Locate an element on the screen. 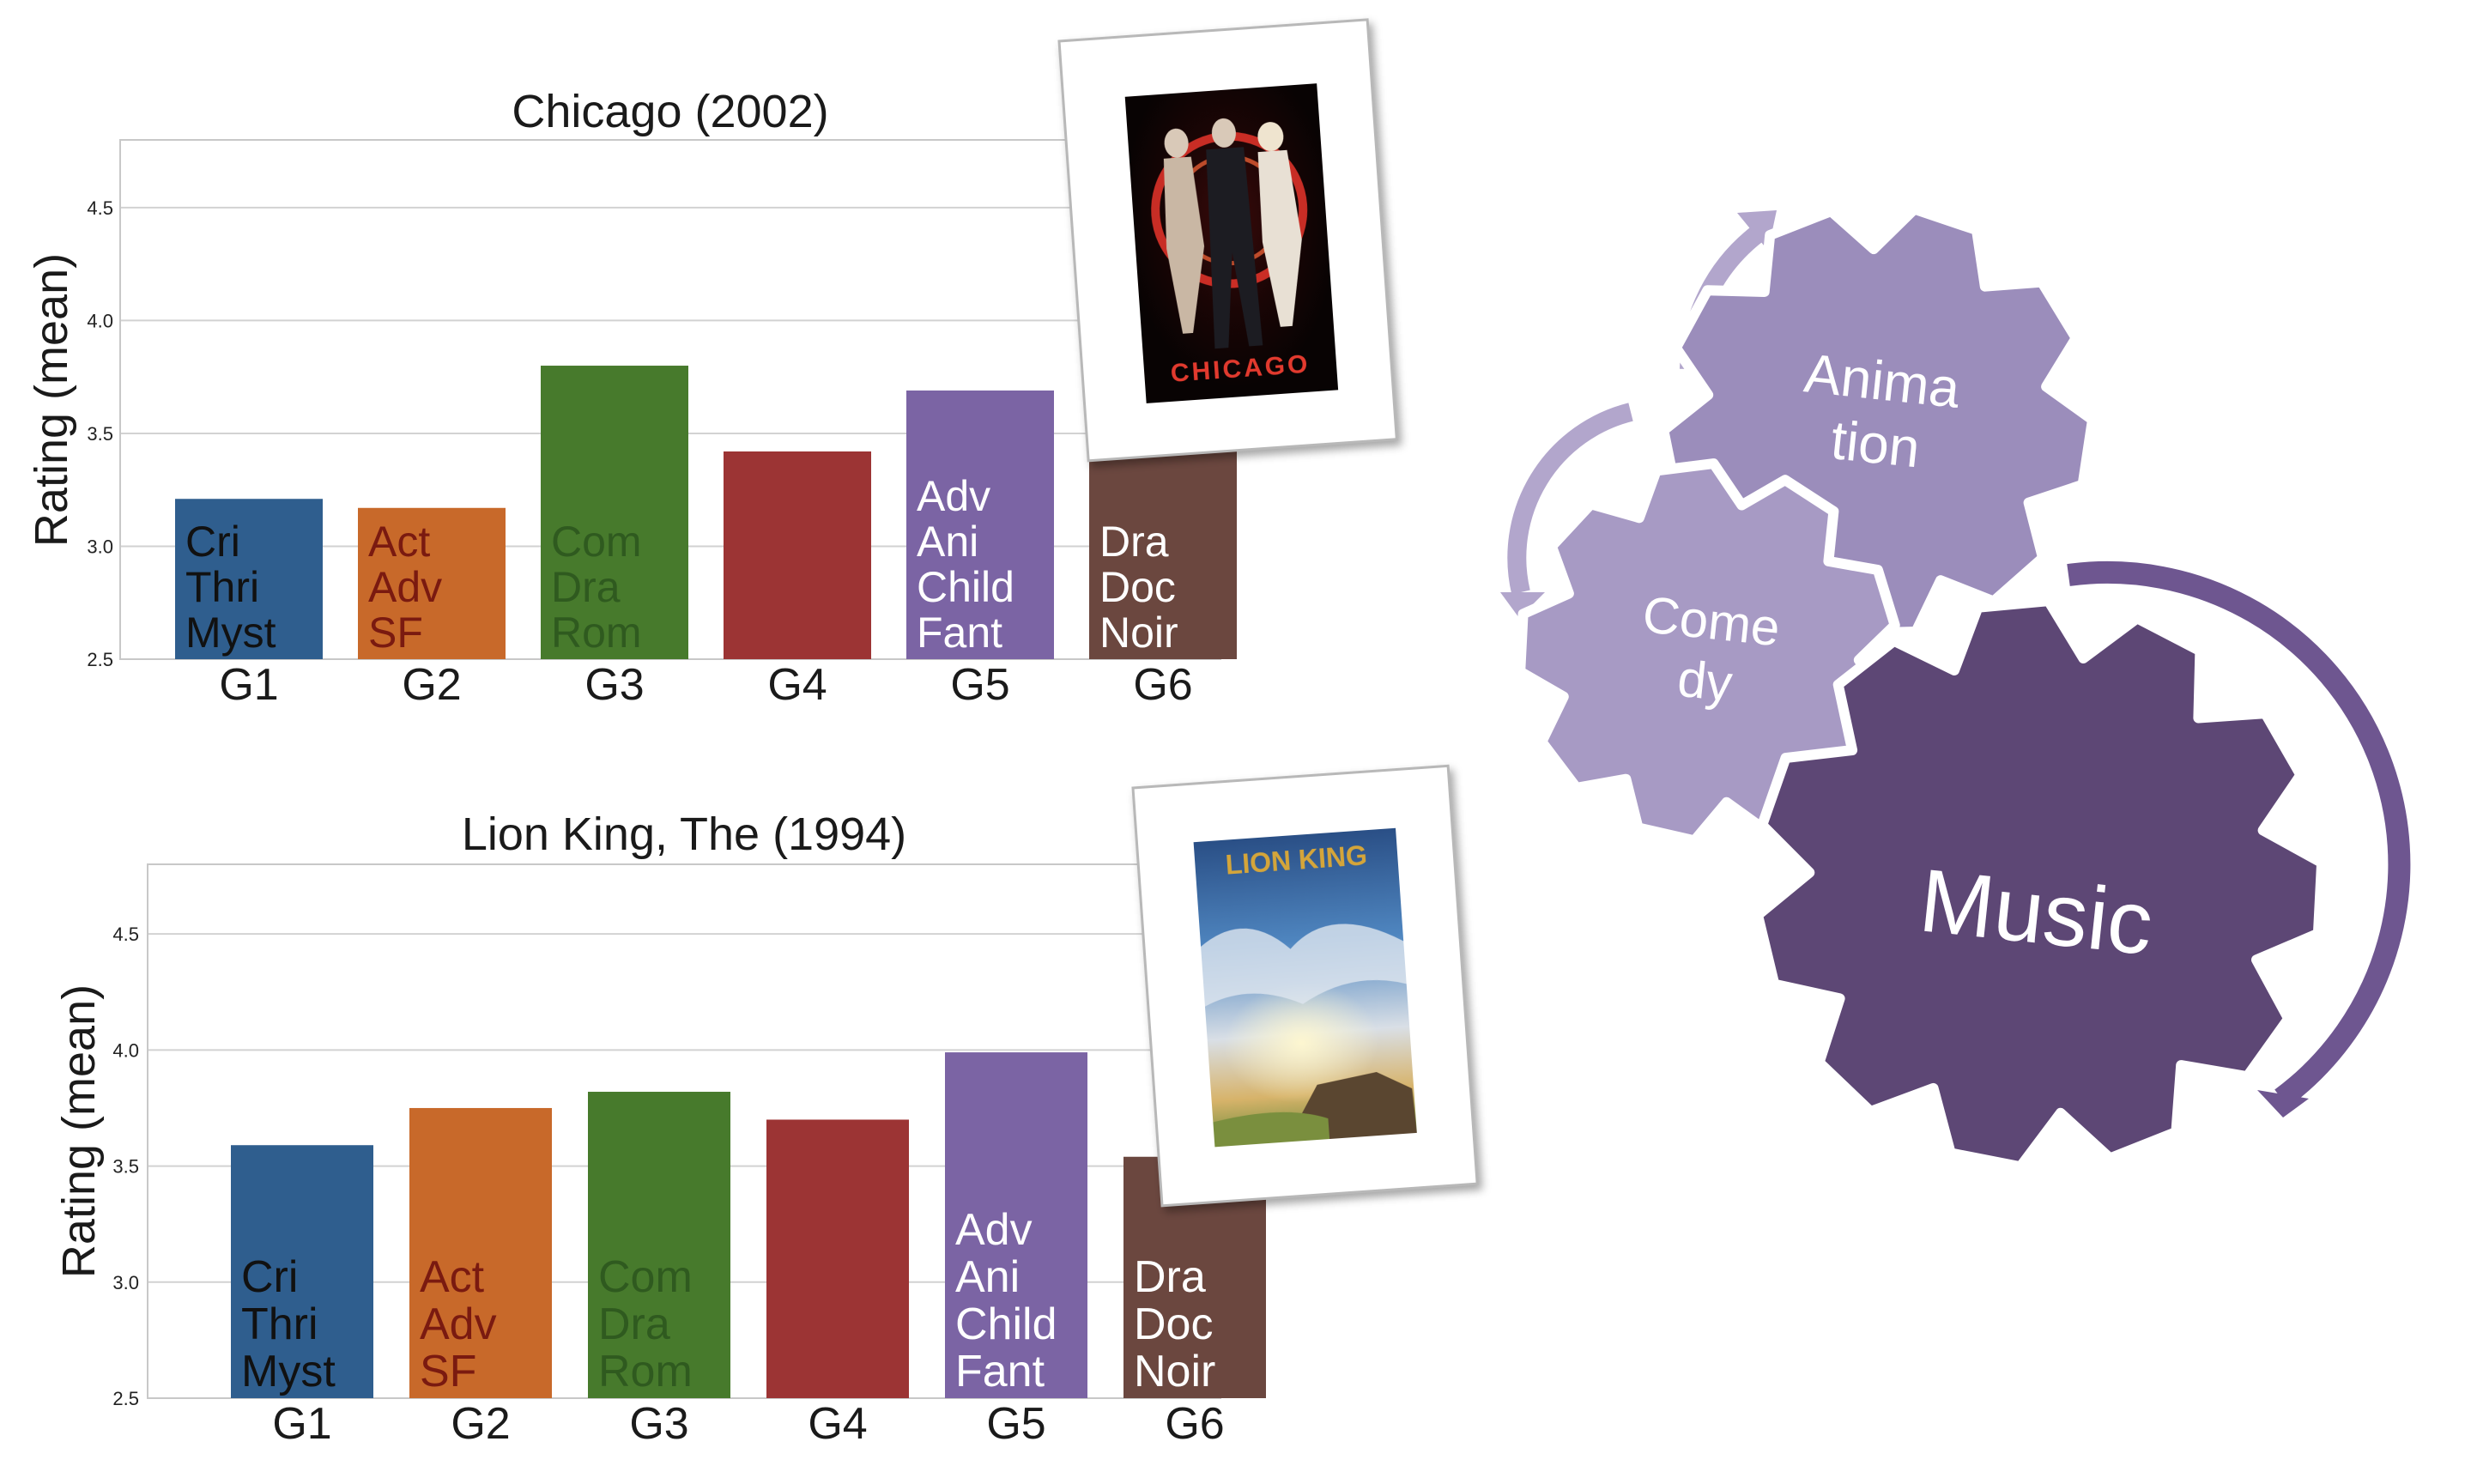 The width and height of the screenshot is (2471, 1484). chart-chicago-bar-g2 is located at coordinates (432, 583).